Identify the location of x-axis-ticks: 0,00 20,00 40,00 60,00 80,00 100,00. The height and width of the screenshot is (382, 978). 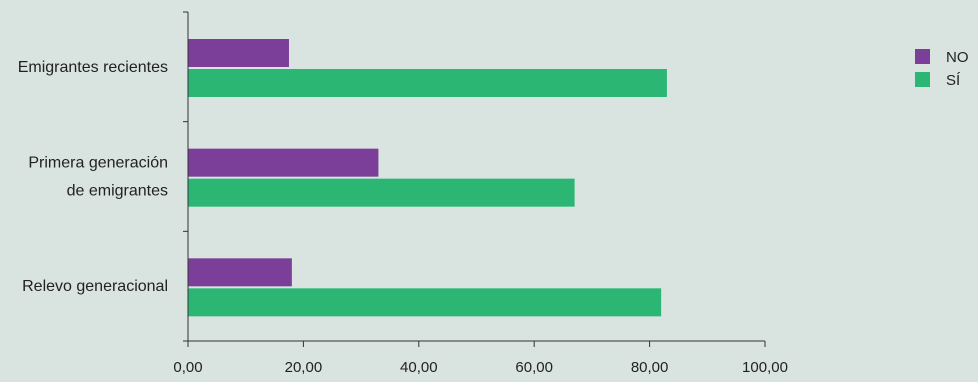
(480, 358).